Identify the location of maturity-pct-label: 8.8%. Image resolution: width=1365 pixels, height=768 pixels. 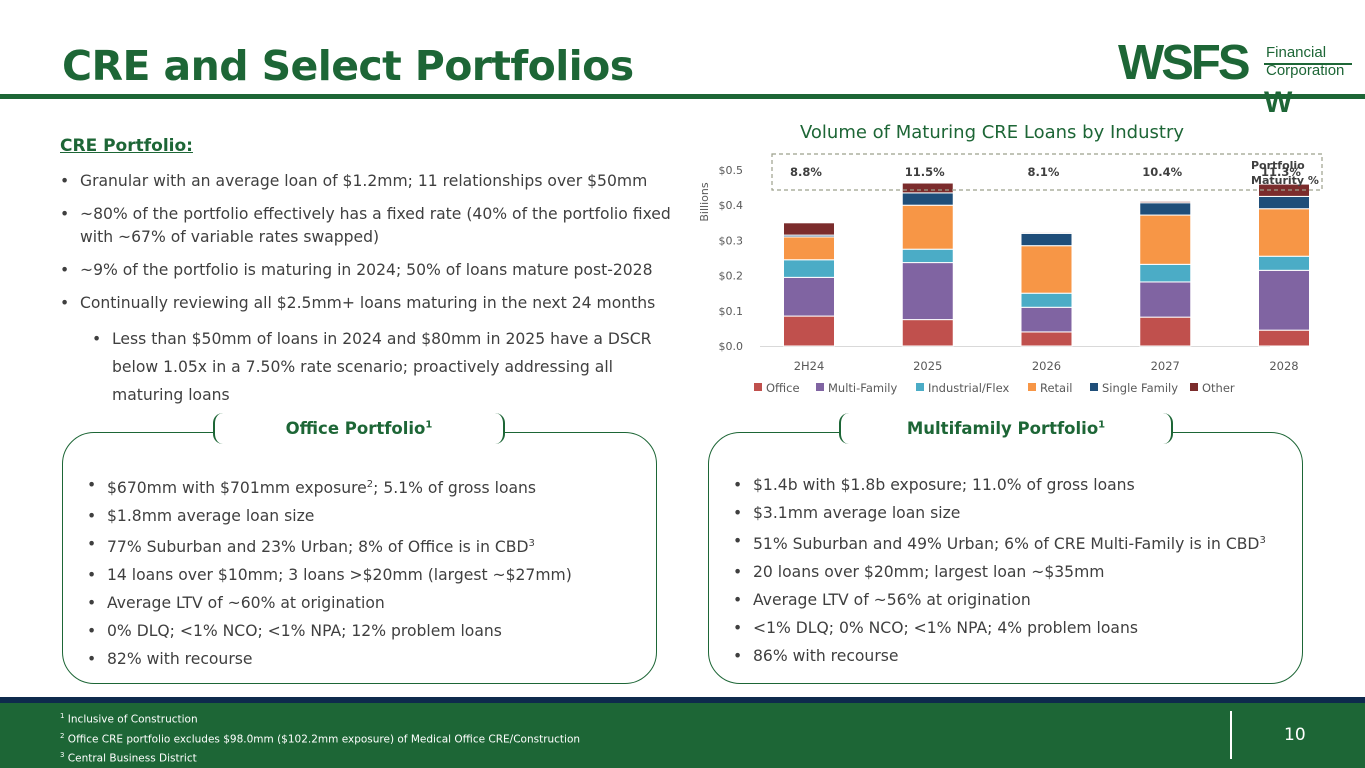
(806, 172).